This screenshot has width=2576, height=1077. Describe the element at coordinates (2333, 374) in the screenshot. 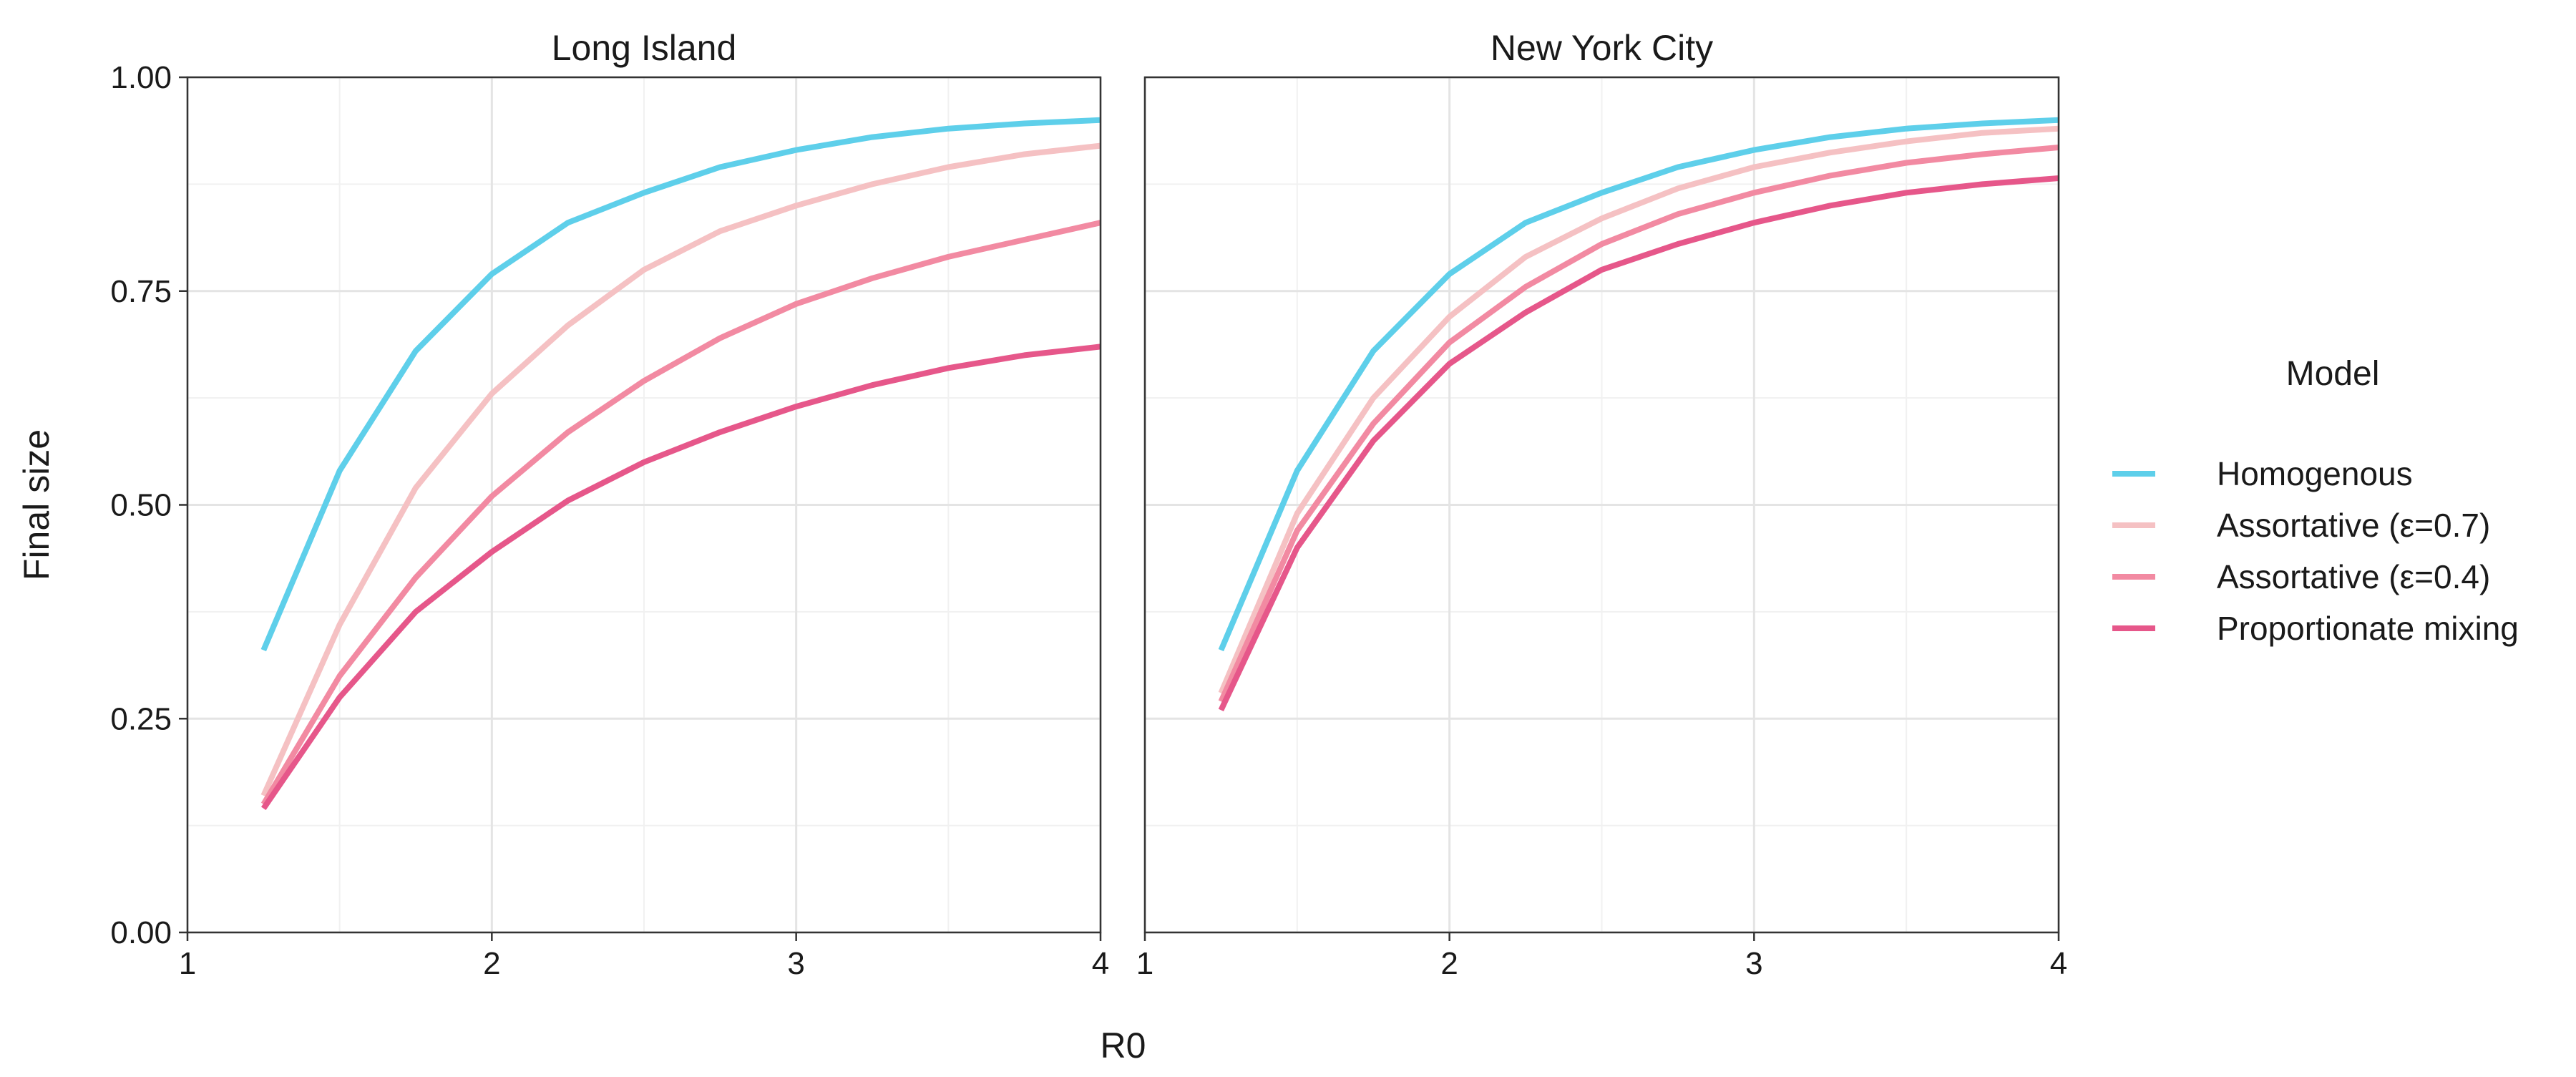

I see `legend-title: Model` at that location.